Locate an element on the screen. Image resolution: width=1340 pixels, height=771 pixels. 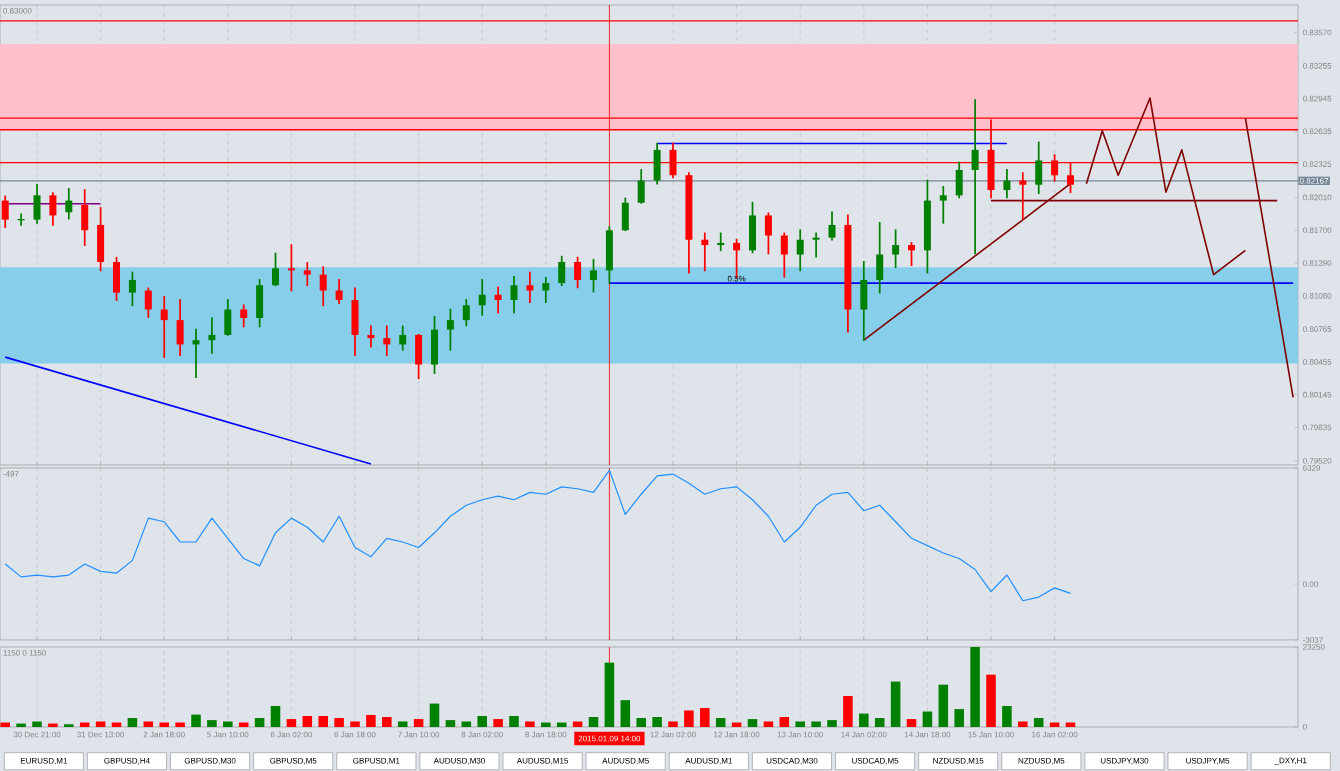
text: NZDUSD,M15 is located at coordinates (958, 761).